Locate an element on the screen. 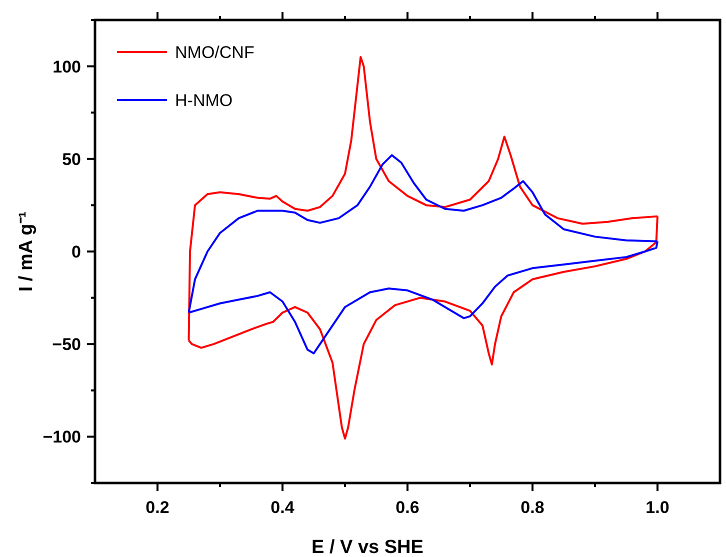 The width and height of the screenshot is (726, 557). x-tick-label: 0.4 is located at coordinates (282, 507).